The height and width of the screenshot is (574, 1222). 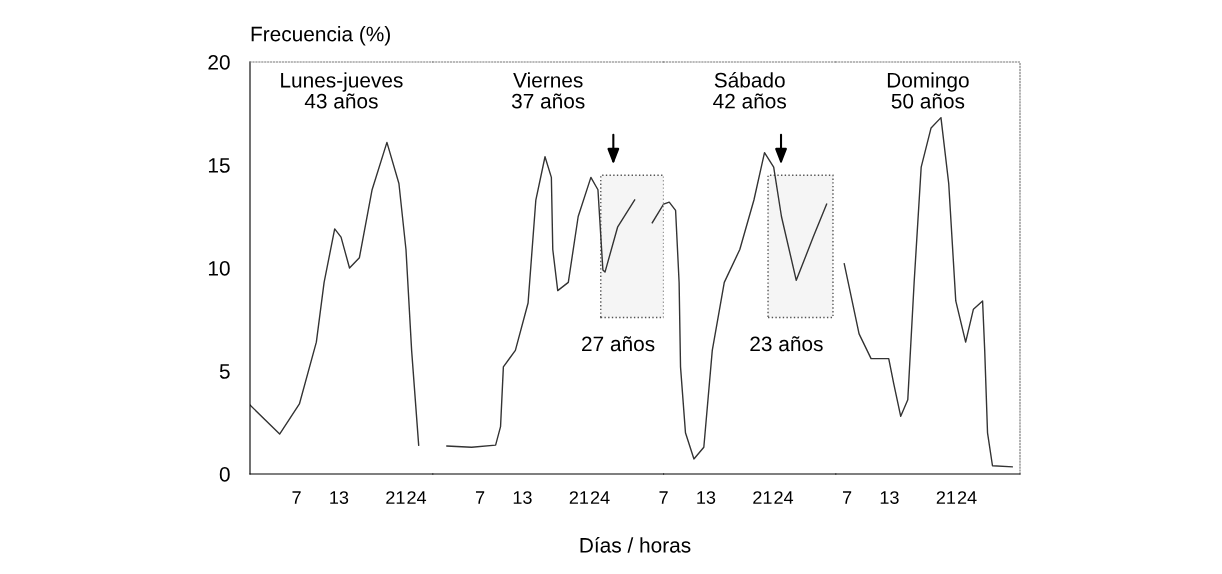 What do you see at coordinates (224, 371) in the screenshot?
I see `y-tick-label: 5` at bounding box center [224, 371].